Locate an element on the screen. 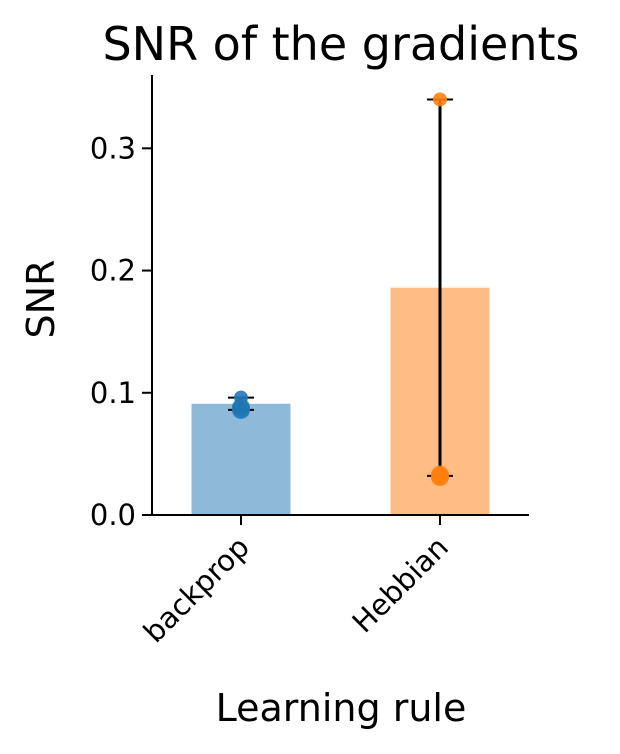 The height and width of the screenshot is (754, 620). x-tick-label-hebbian: Hebbian is located at coordinates (400, 584).